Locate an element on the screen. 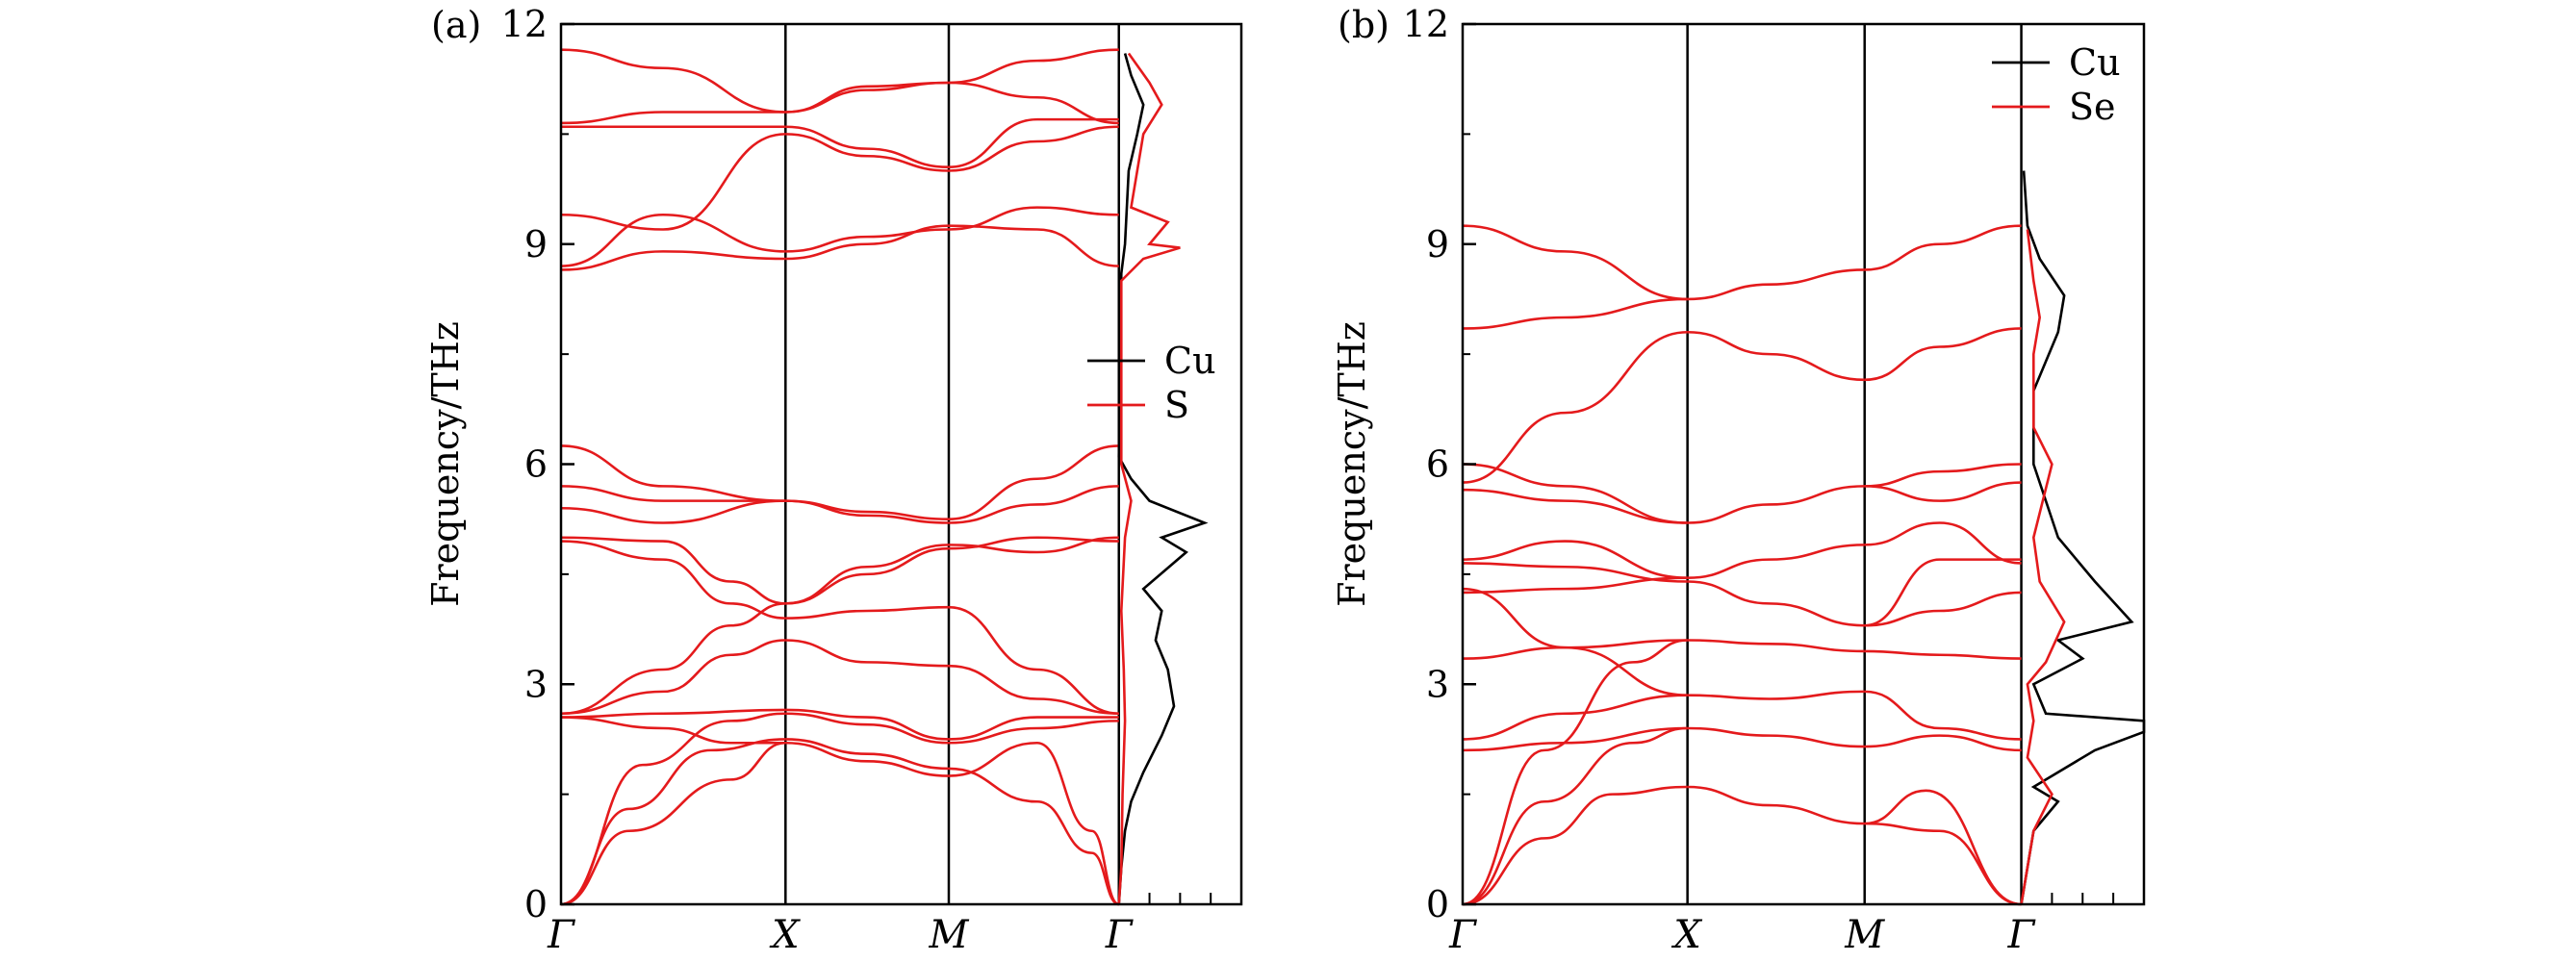  dos-s-line is located at coordinates (1149, 478).